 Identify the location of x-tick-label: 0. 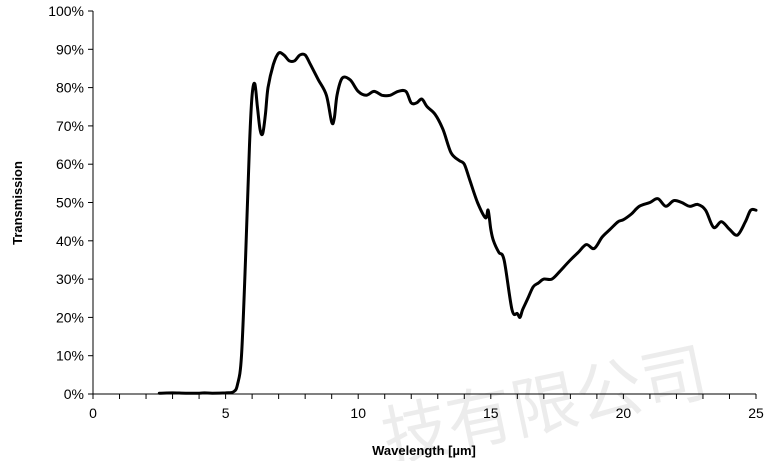
(93, 413).